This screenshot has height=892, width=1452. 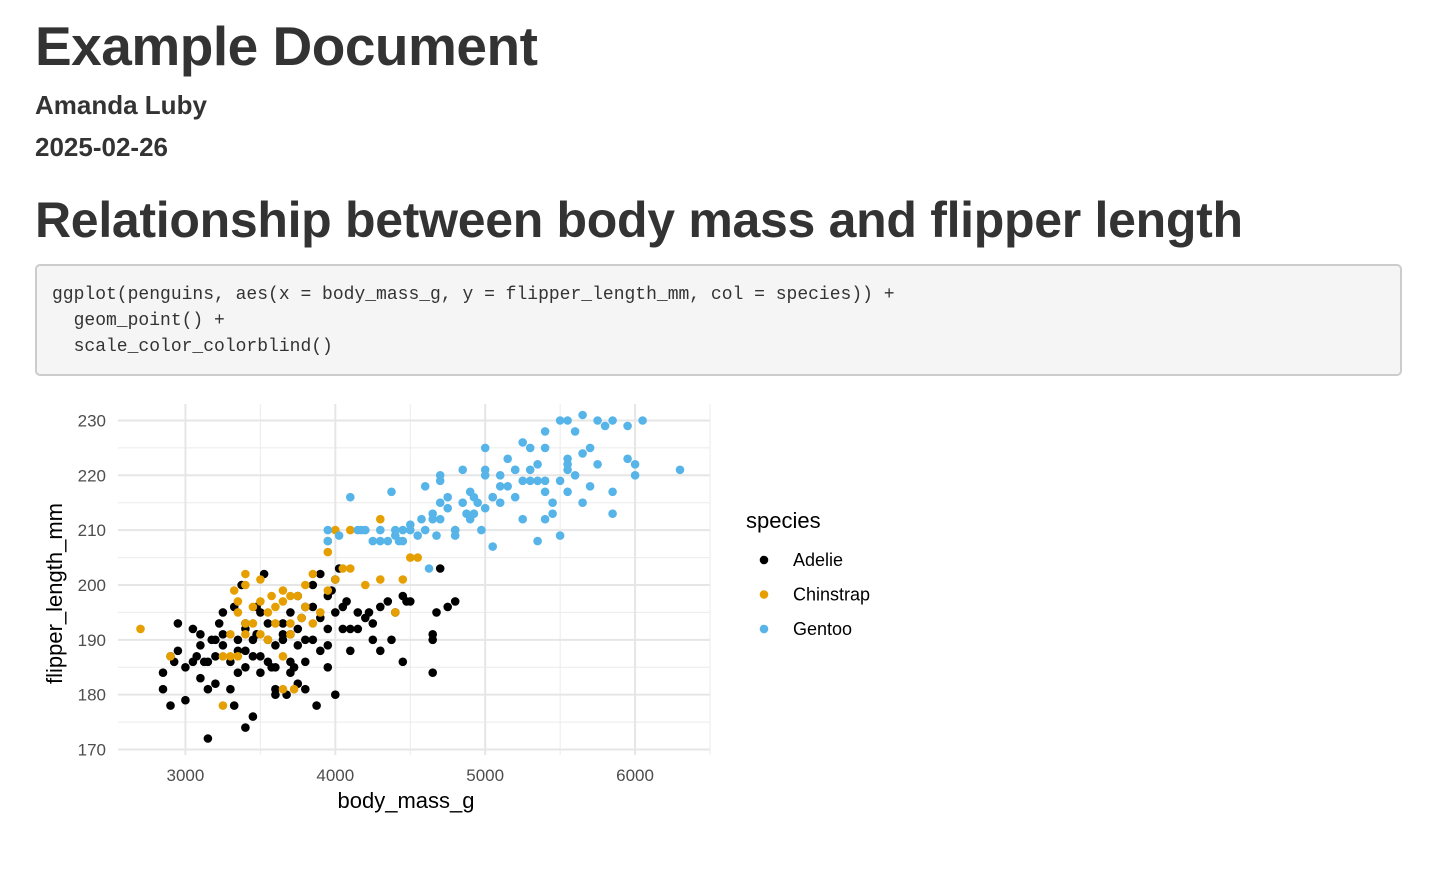 What do you see at coordinates (822, 629) in the screenshot?
I see `legend-label-gentoo: Gentoo` at bounding box center [822, 629].